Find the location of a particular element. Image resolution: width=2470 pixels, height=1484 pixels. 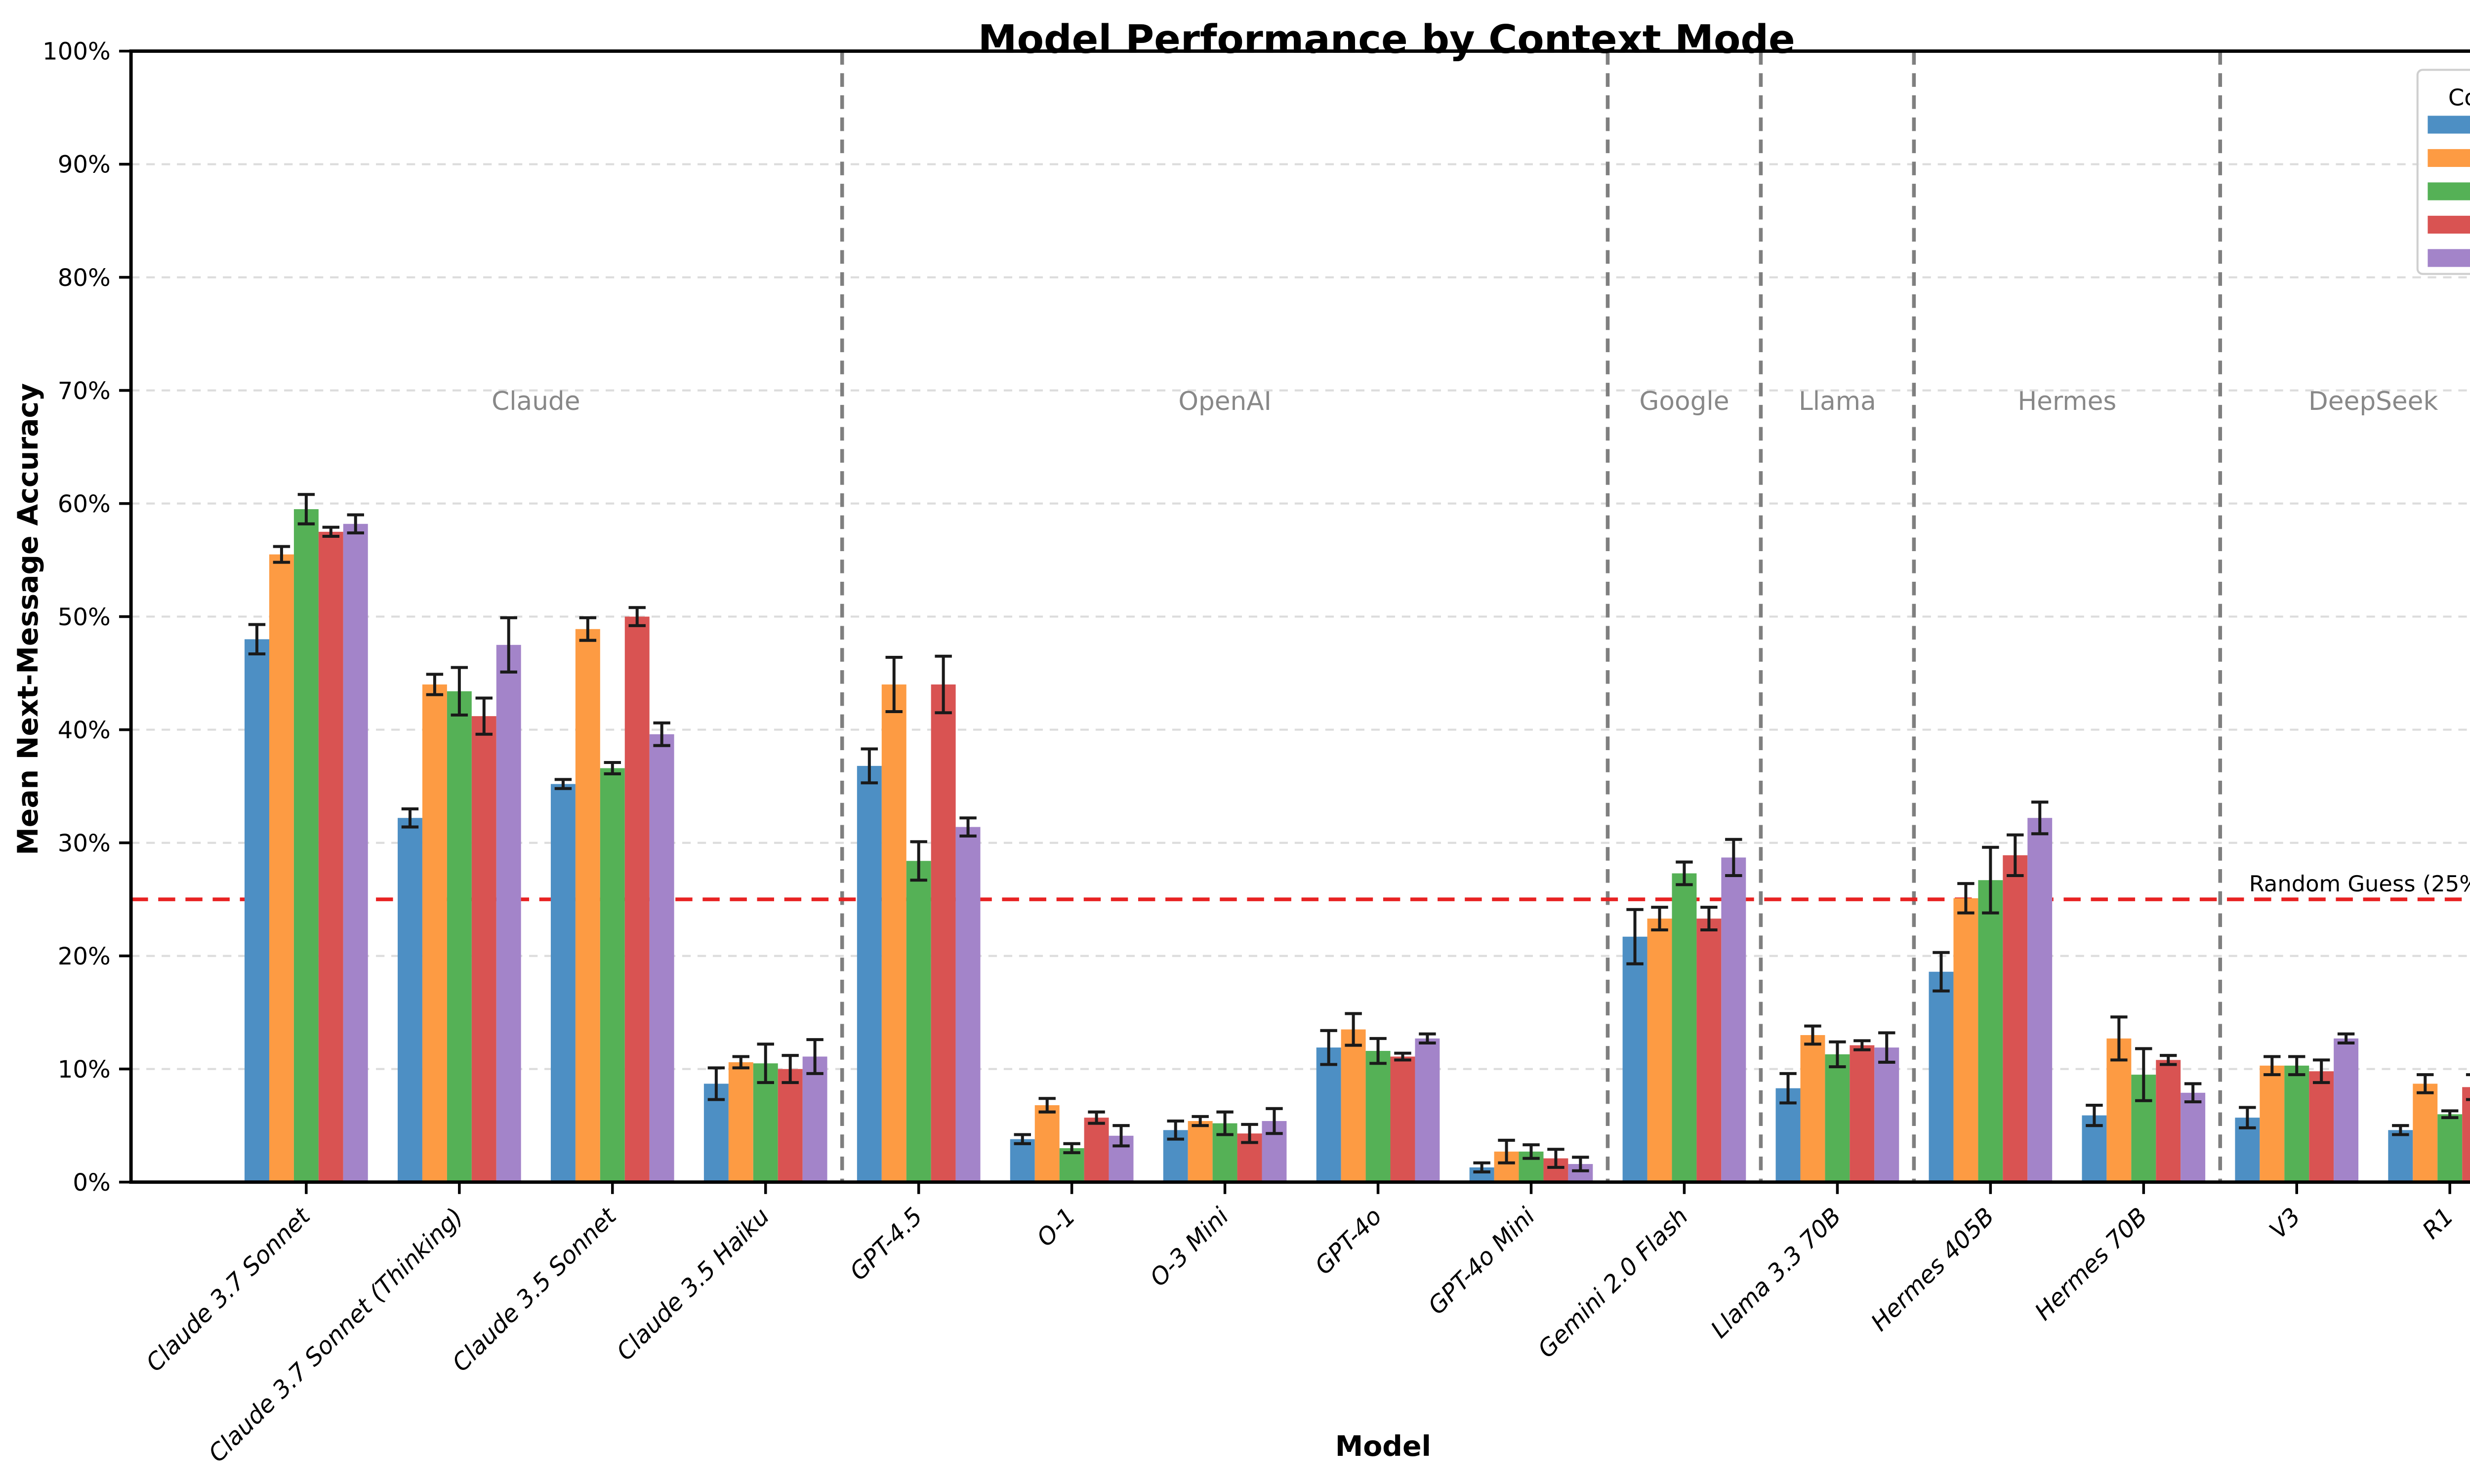

vendor-label: Hermes is located at coordinates (2066, 402).